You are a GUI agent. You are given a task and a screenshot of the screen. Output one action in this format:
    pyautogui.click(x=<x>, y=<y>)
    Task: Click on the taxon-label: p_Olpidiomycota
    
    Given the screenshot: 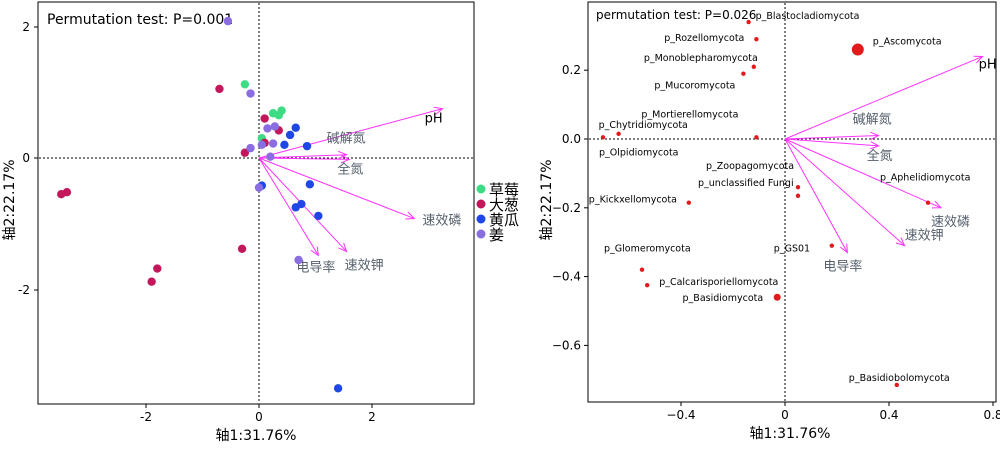 What is the action you would take?
    pyautogui.click(x=639, y=152)
    